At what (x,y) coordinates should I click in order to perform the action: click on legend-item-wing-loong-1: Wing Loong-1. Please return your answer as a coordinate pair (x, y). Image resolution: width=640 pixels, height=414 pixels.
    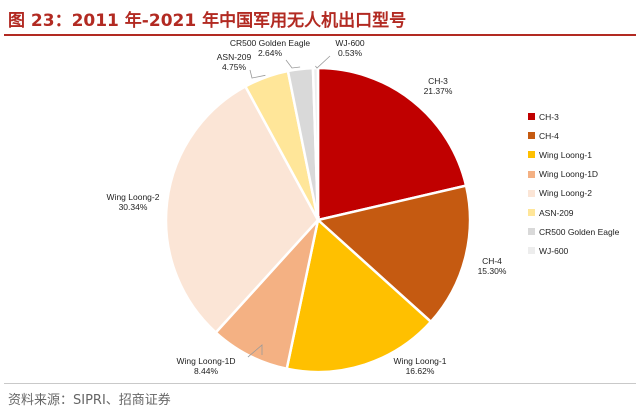
    Looking at the image, I should click on (573, 154).